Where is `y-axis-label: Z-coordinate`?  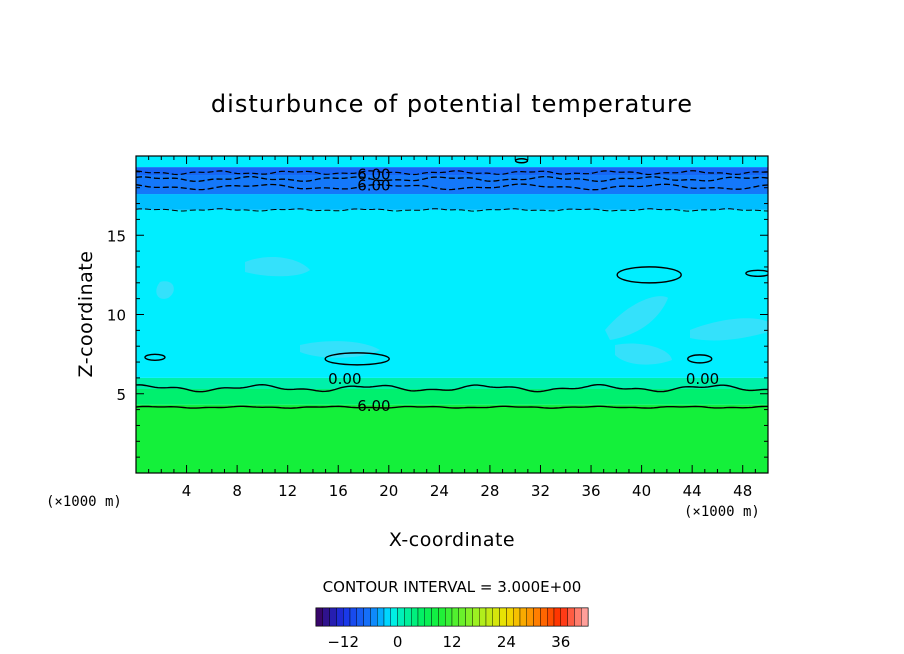
y-axis-label: Z-coordinate is located at coordinates (86, 314).